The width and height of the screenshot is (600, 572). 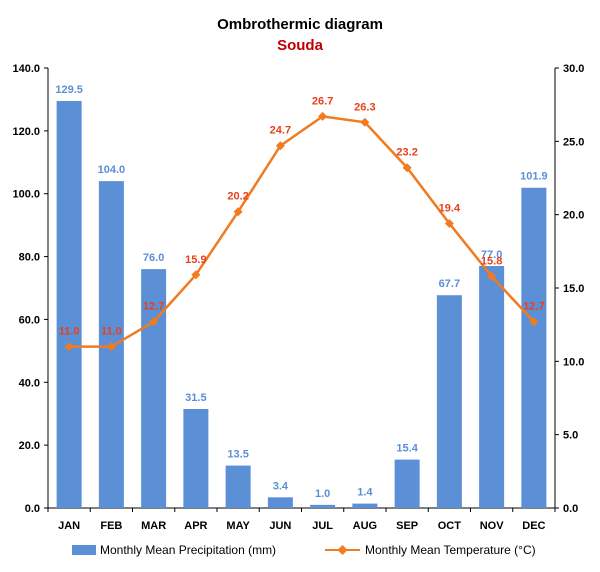 What do you see at coordinates (492, 526) in the screenshot?
I see `x-tick-label: NOV` at bounding box center [492, 526].